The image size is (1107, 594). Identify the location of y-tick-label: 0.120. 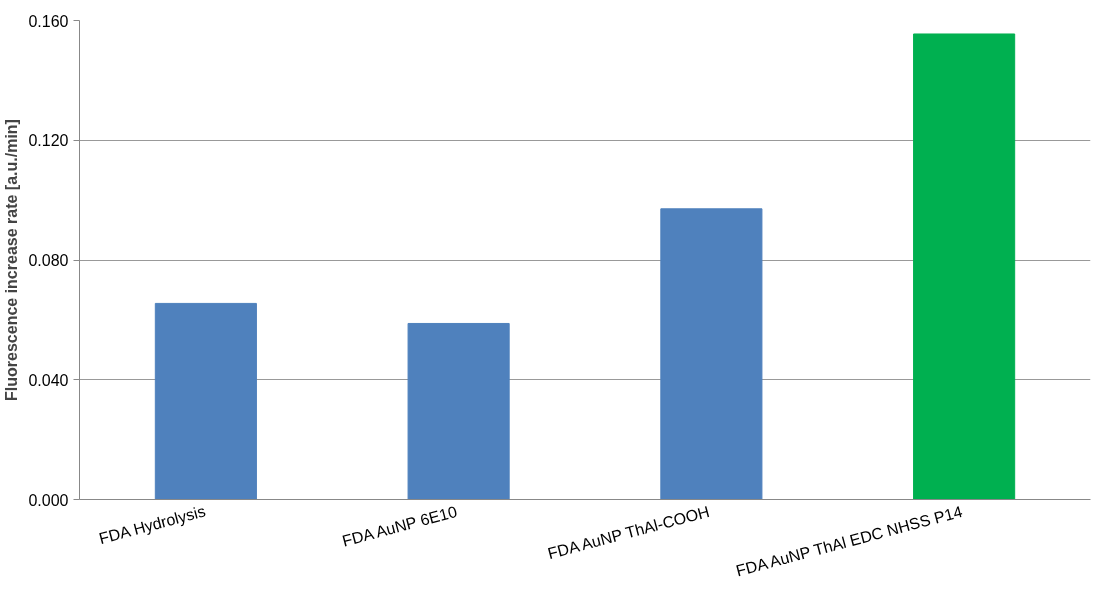
(48, 141).